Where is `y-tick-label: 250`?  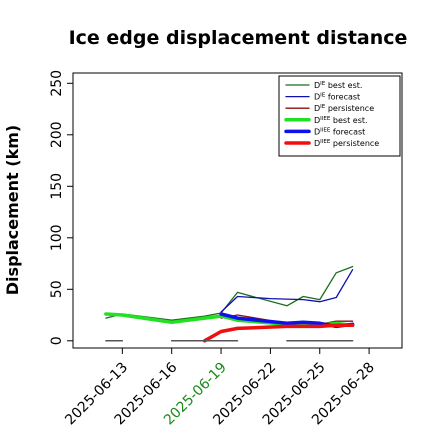 y-tick-label: 250 is located at coordinates (57, 83).